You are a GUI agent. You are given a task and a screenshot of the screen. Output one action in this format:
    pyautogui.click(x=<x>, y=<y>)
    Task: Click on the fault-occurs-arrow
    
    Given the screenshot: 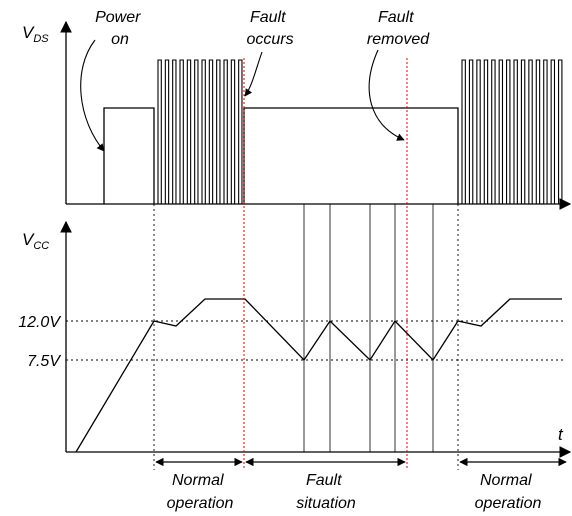 What is the action you would take?
    pyautogui.click(x=253, y=74)
    